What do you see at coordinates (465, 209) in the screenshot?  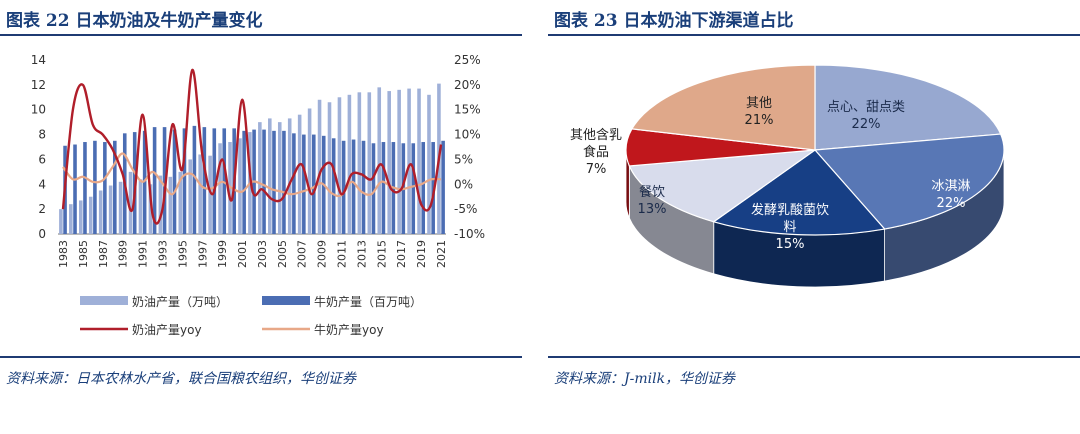 I see `right-axis-tick-label: -5%` at bounding box center [465, 209].